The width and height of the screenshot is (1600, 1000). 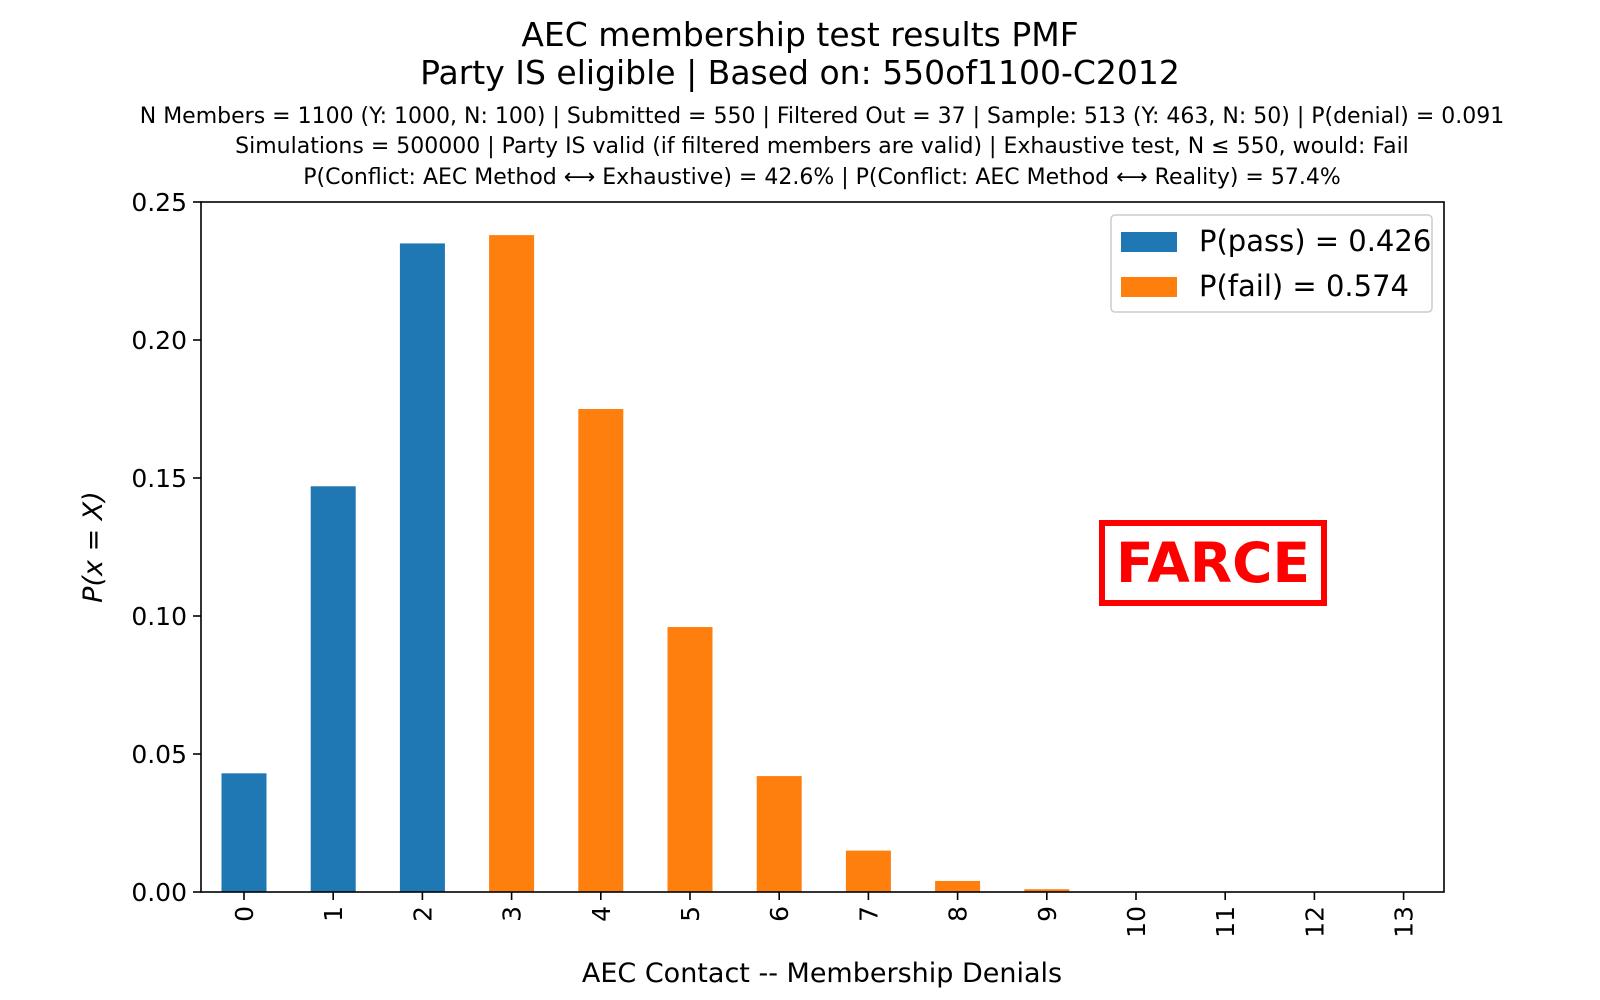 I want to click on x-tick-label: 1, so click(x=333, y=914).